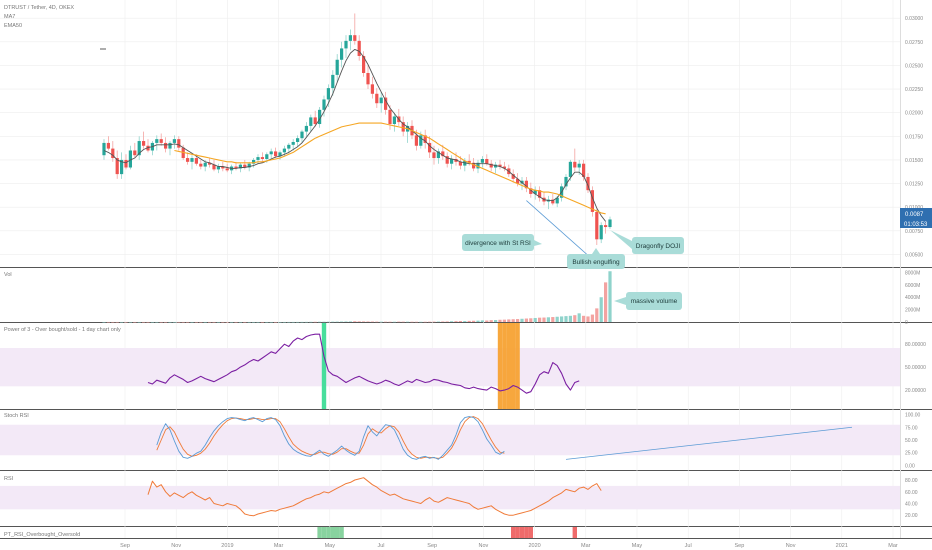  I want to click on stoch-tick-label: 0.00, so click(910, 466).